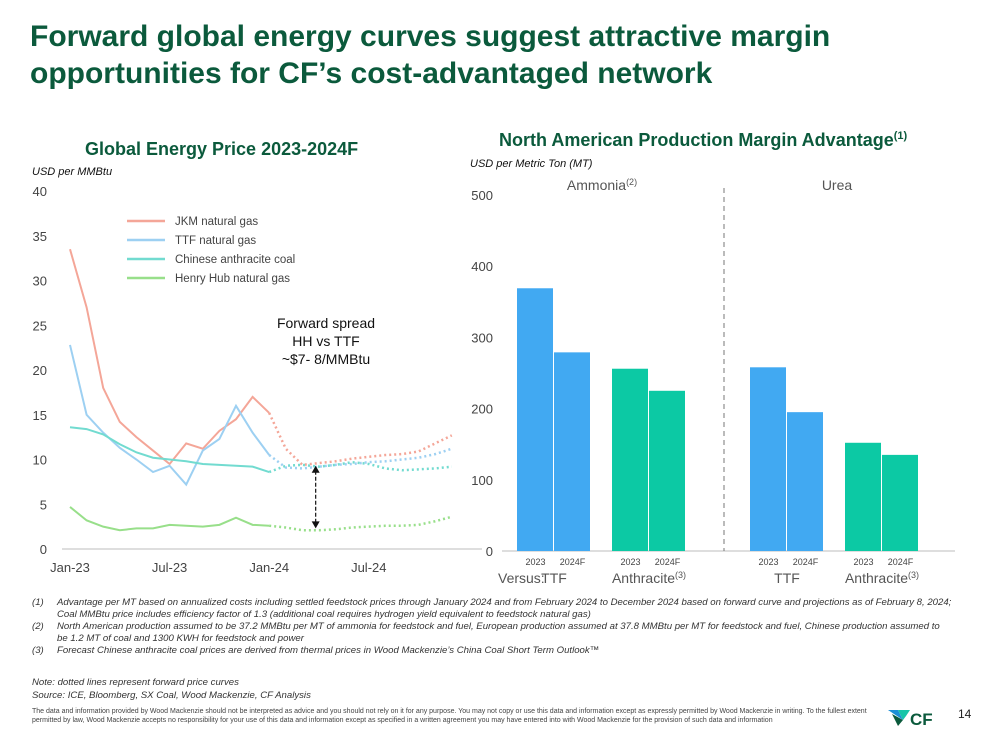  What do you see at coordinates (38, 602) in the screenshot?
I see `footnote-number: (1)` at bounding box center [38, 602].